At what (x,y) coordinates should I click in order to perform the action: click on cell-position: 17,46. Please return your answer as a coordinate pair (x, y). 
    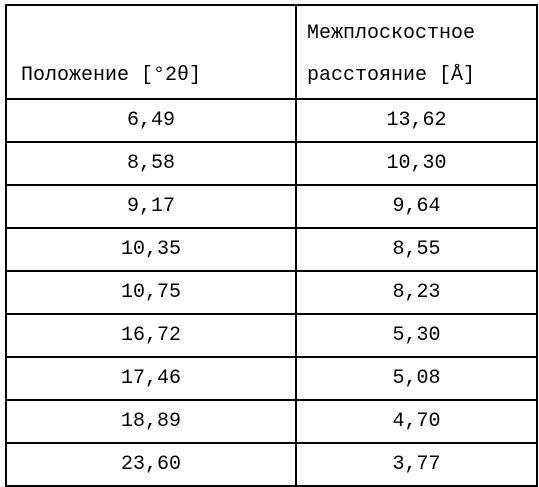
    Looking at the image, I should click on (151, 378).